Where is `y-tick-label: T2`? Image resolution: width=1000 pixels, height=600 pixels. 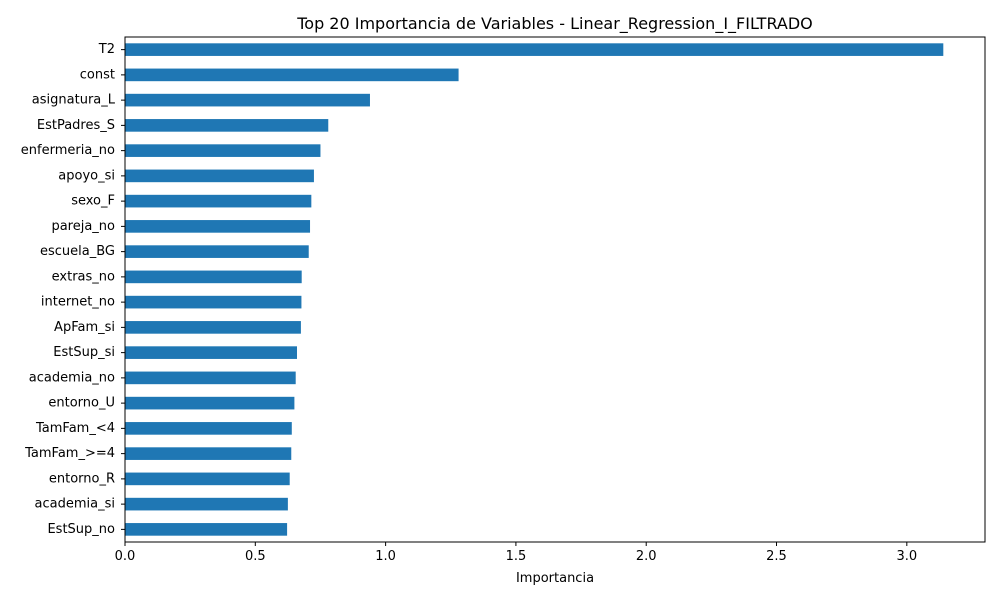 y-tick-label: T2 is located at coordinates (106, 49).